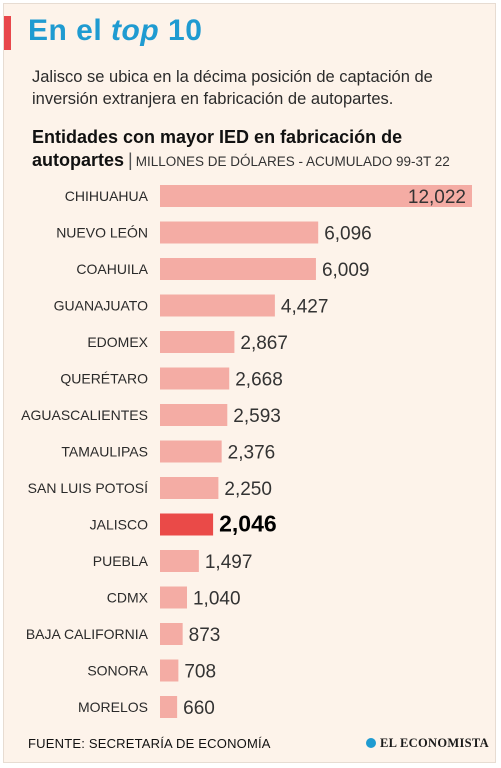  I want to click on brand-logo: EL ECONOMISTA, so click(427, 743).